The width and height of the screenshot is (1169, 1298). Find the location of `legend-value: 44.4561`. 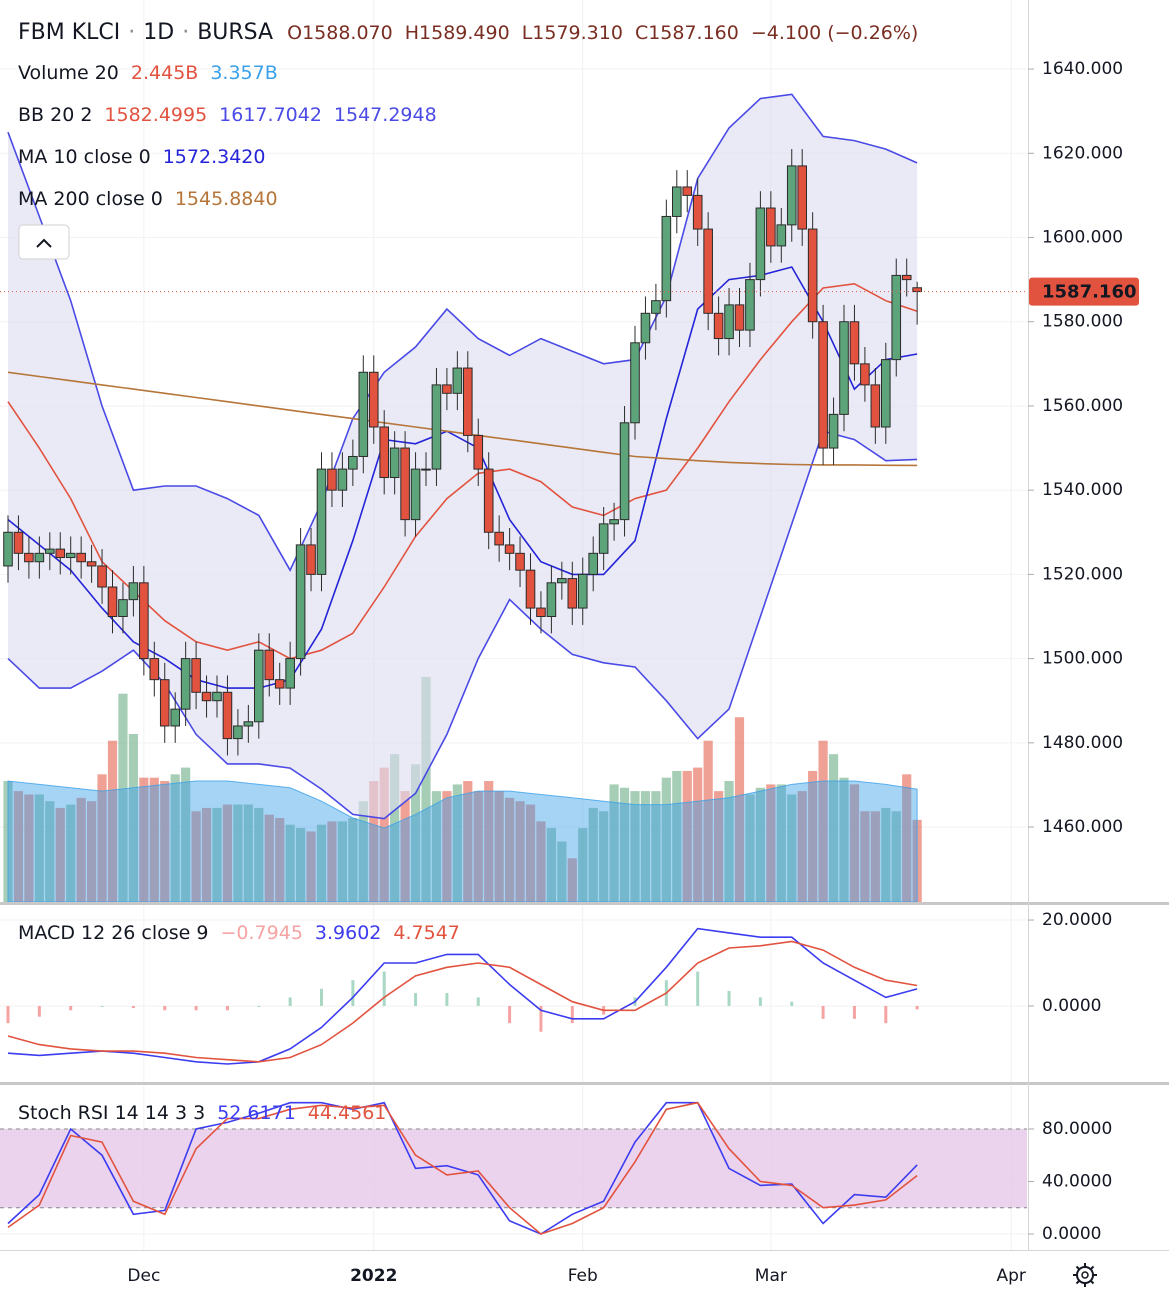

legend-value: 44.4561 is located at coordinates (347, 1113).